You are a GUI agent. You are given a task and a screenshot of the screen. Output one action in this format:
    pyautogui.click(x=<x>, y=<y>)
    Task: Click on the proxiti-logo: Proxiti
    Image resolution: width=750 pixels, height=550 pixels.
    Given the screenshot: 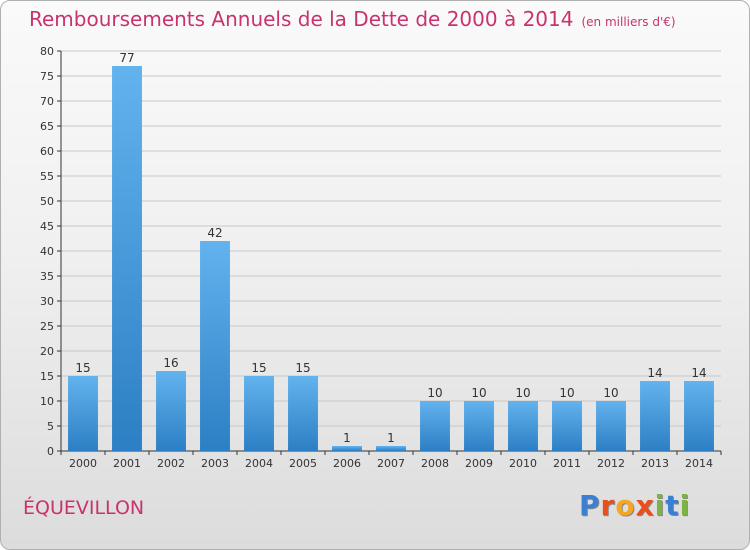 What is the action you would take?
    pyautogui.click(x=634, y=505)
    